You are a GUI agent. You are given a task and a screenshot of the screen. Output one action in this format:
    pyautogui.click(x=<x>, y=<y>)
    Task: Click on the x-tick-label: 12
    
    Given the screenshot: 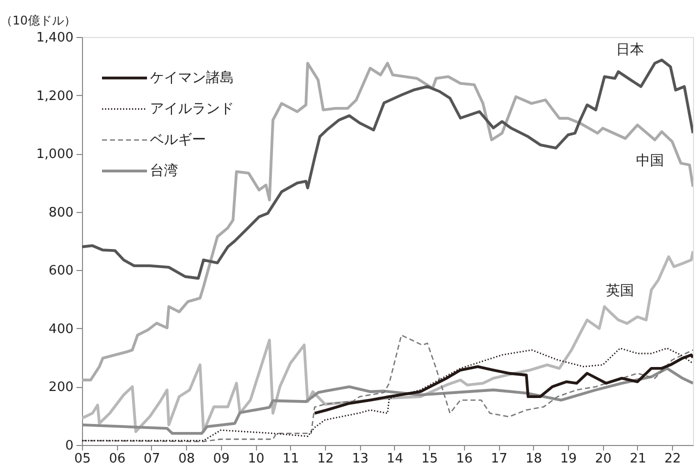 What is the action you would take?
    pyautogui.click(x=325, y=459)
    